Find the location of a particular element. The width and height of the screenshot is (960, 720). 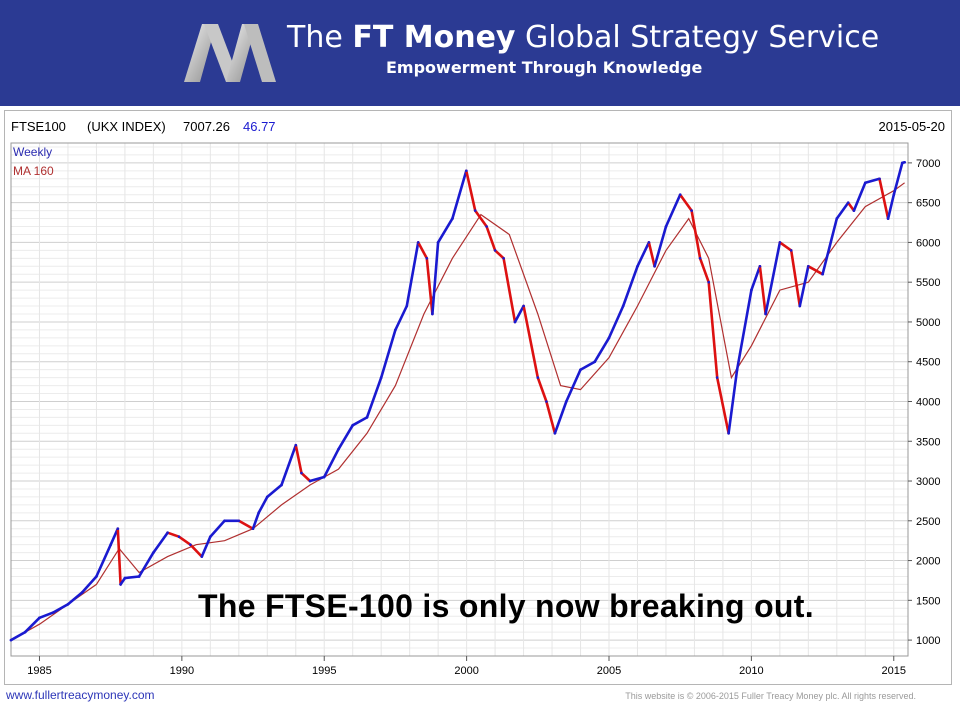

y-tick-label: 6500 is located at coordinates (928, 204).